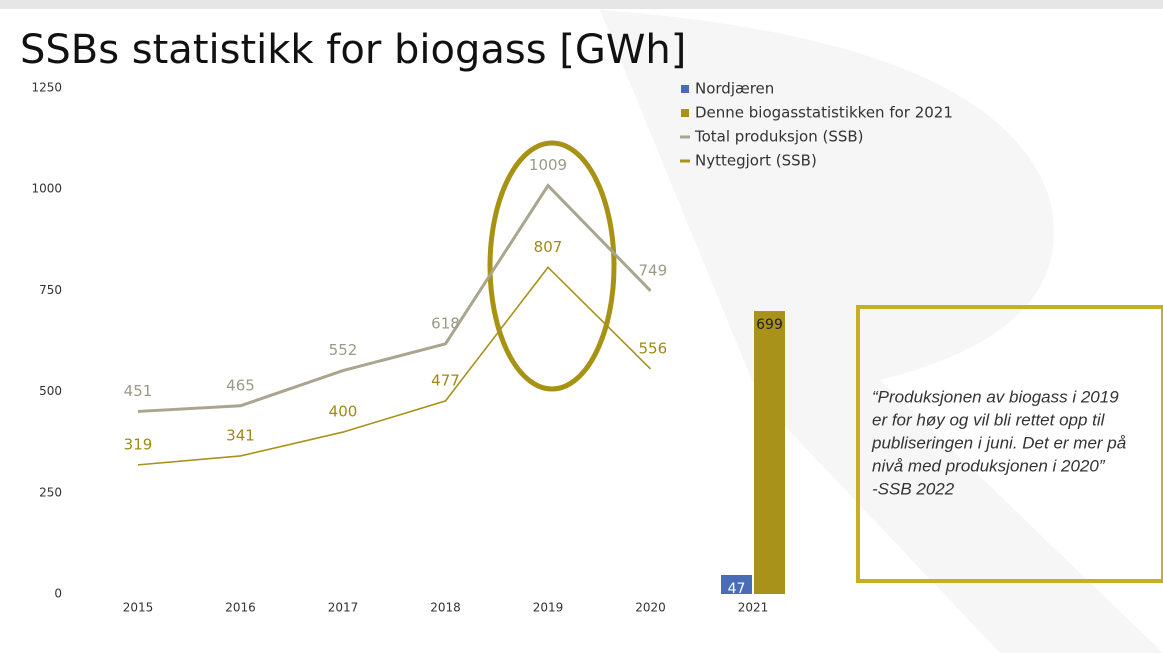 Image resolution: width=1163 pixels, height=653 pixels. Describe the element at coordinates (650, 608) in the screenshot. I see `x-tick-label: 2020` at that location.